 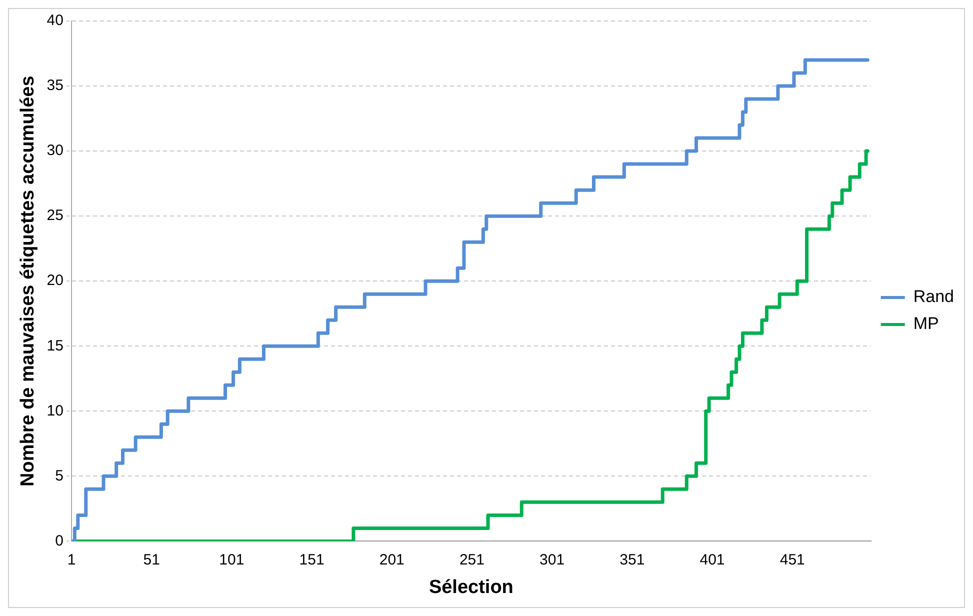 I want to click on y-tick-label: 35, so click(x=55, y=85).